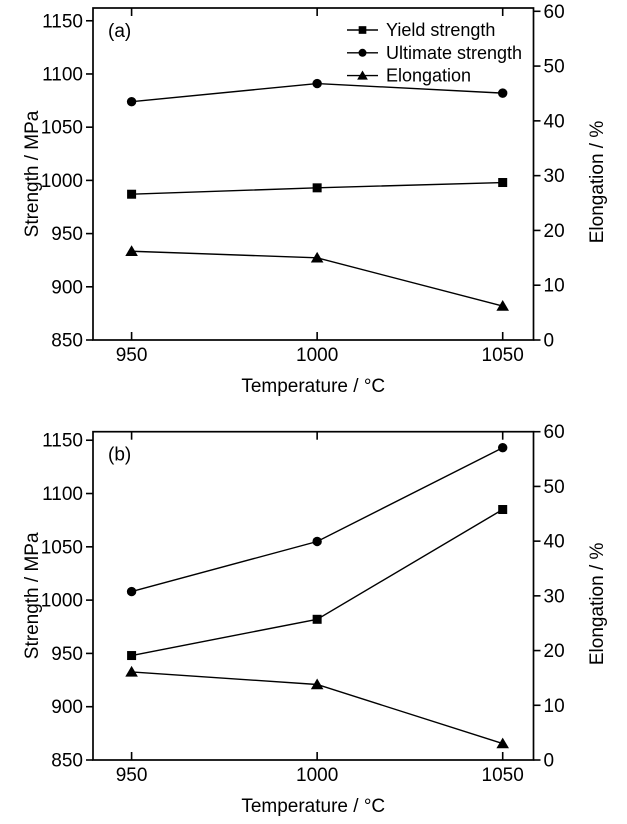 The image size is (627, 824). What do you see at coordinates (362, 75) in the screenshot?
I see `legend-triangle-icon` at bounding box center [362, 75].